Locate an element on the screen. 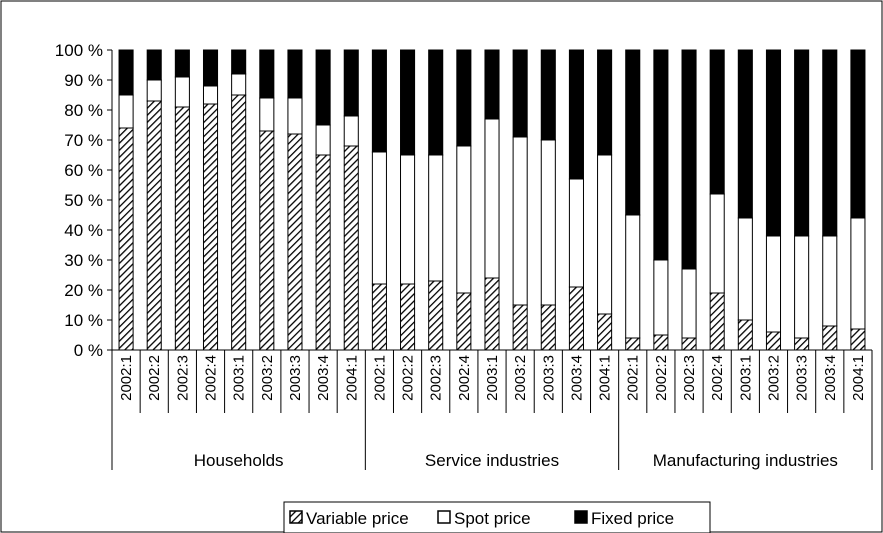  x-group-label: Manufacturing industries is located at coordinates (745, 460).